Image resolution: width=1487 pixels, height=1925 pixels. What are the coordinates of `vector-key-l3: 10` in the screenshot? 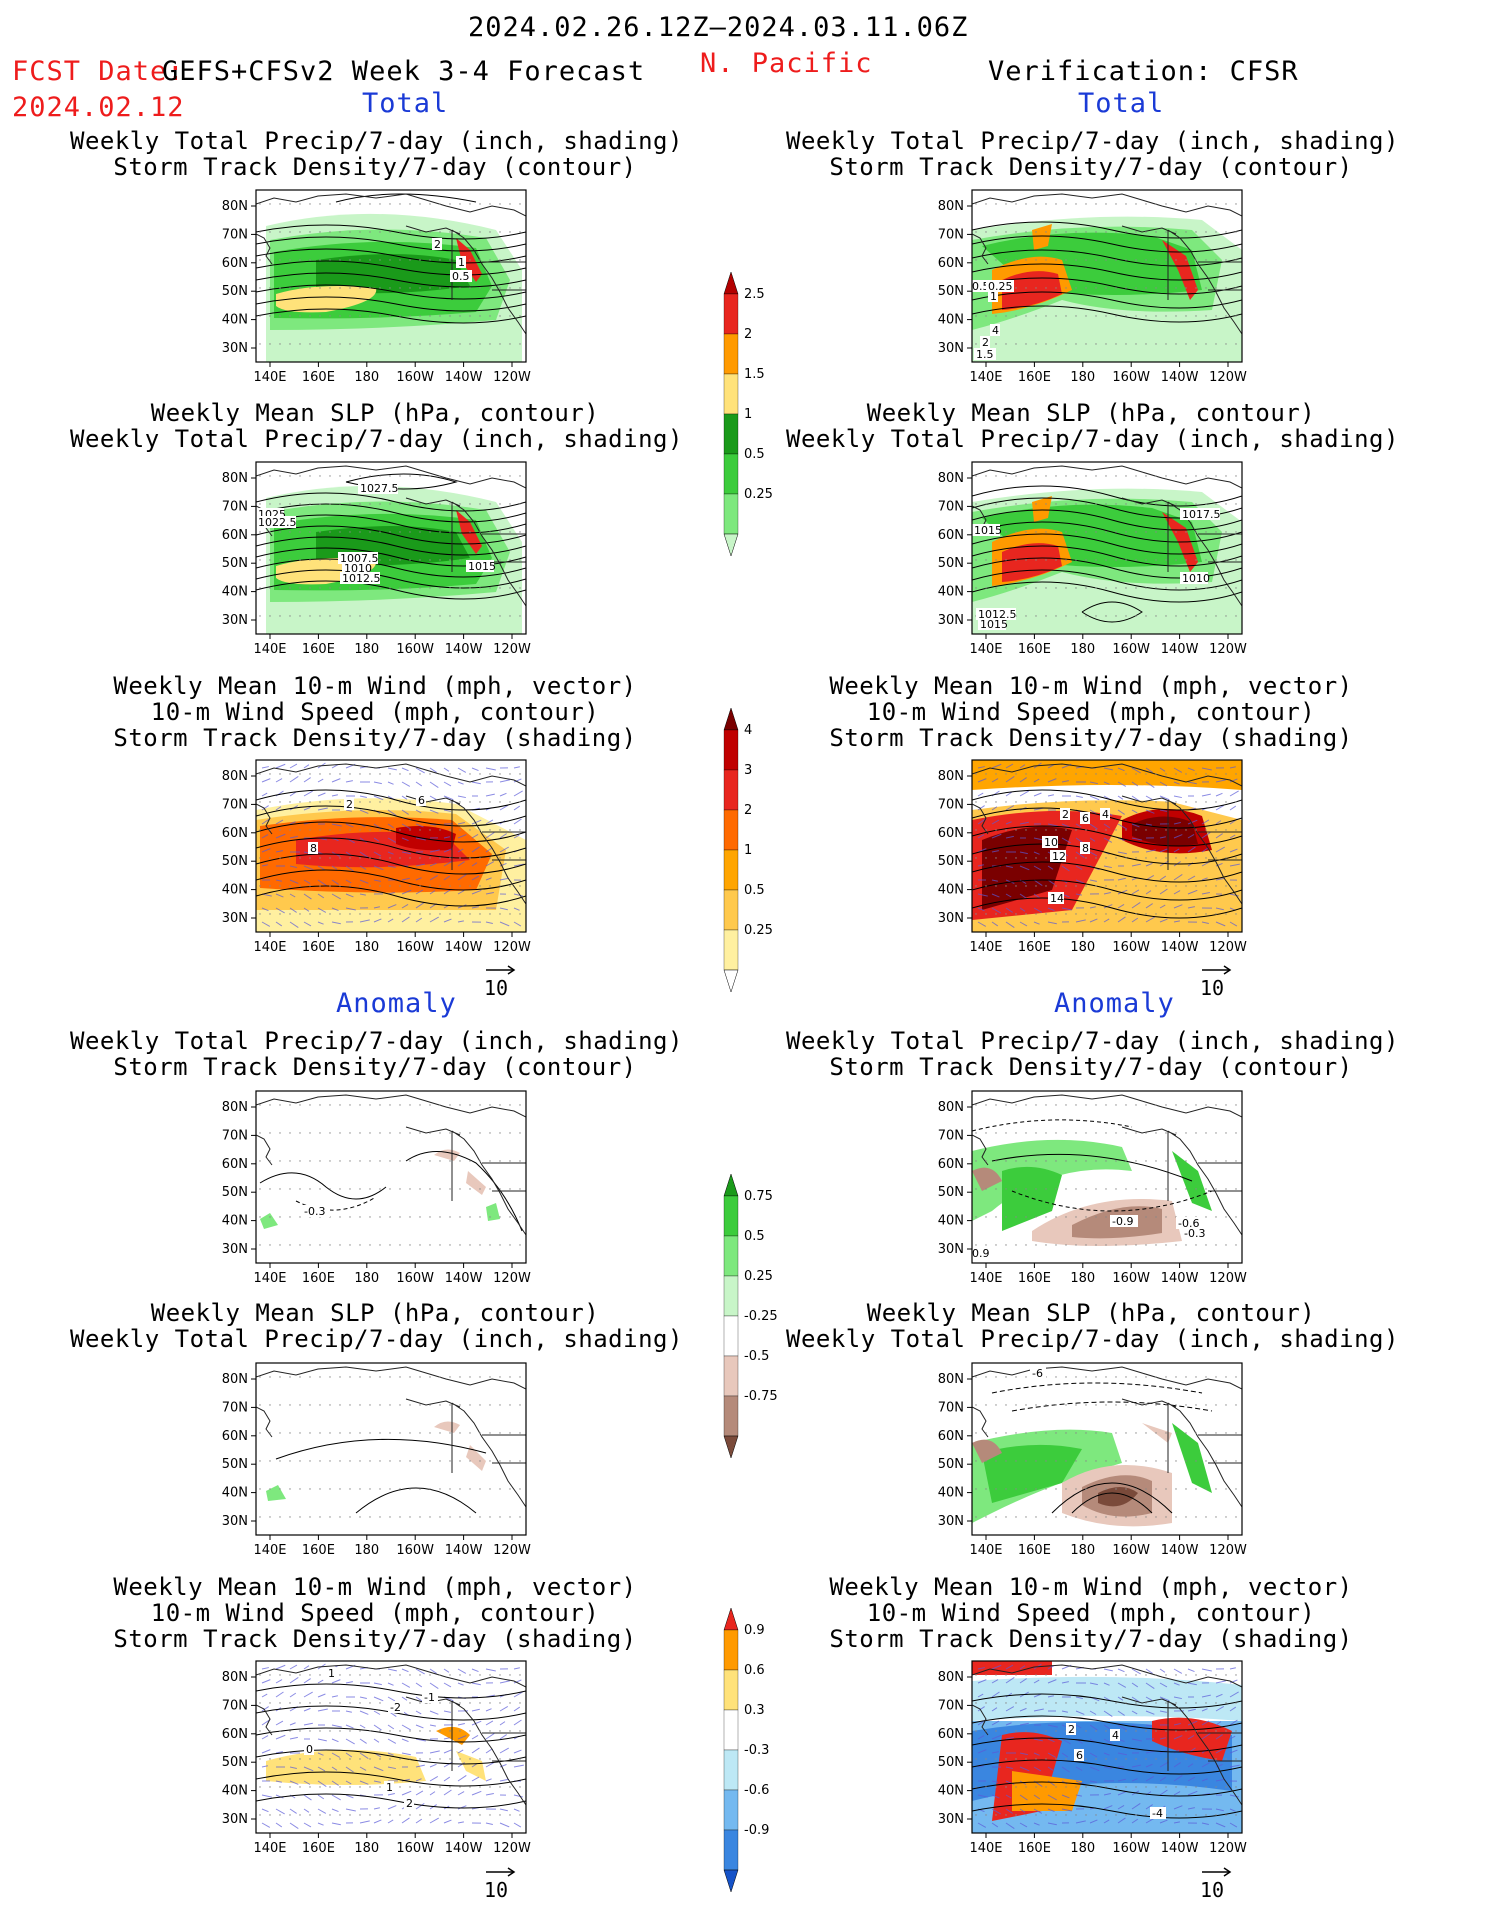 It's located at (501, 982).